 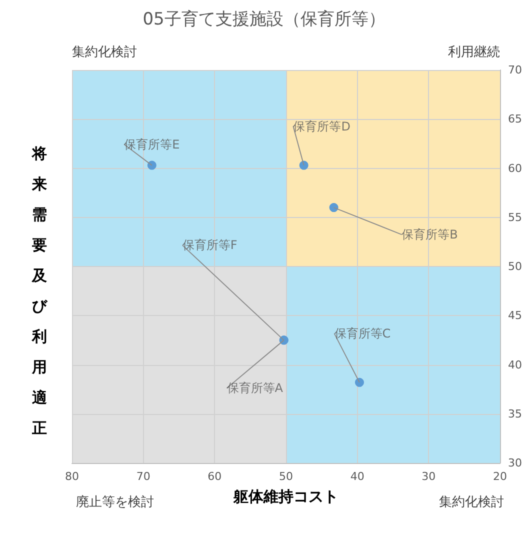 What do you see at coordinates (515, 266) in the screenshot?
I see `y-tick-label: 50` at bounding box center [515, 266].